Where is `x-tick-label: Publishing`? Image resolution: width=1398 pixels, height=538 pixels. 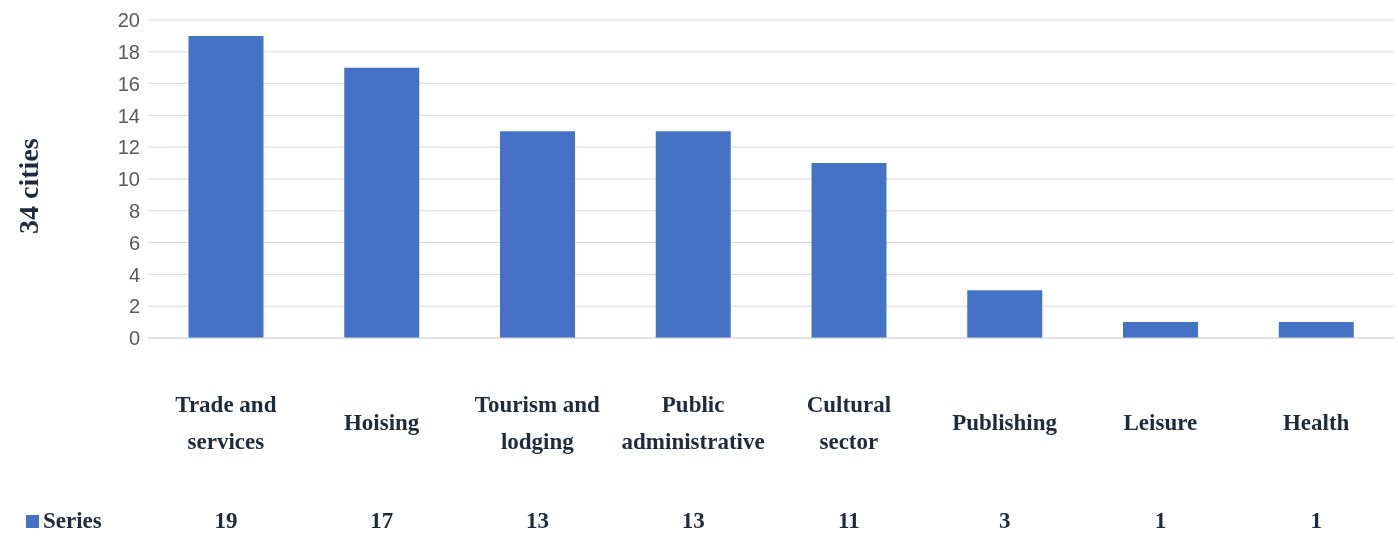
x-tick-label: Publishing is located at coordinates (1005, 422).